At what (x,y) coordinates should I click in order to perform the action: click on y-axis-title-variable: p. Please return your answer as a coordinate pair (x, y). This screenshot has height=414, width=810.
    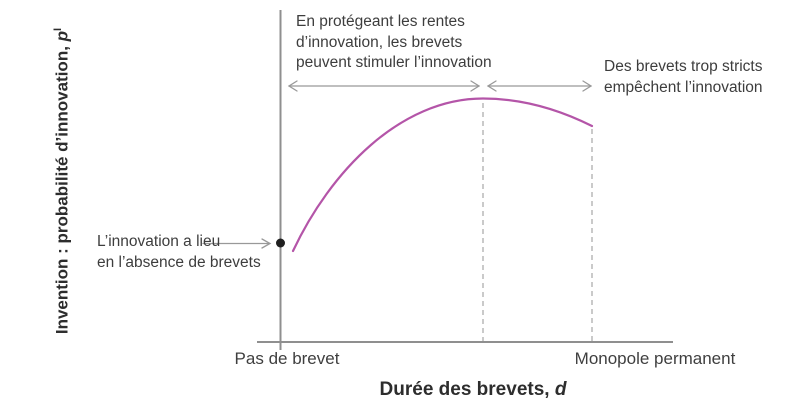
    Looking at the image, I should click on (62, 36).